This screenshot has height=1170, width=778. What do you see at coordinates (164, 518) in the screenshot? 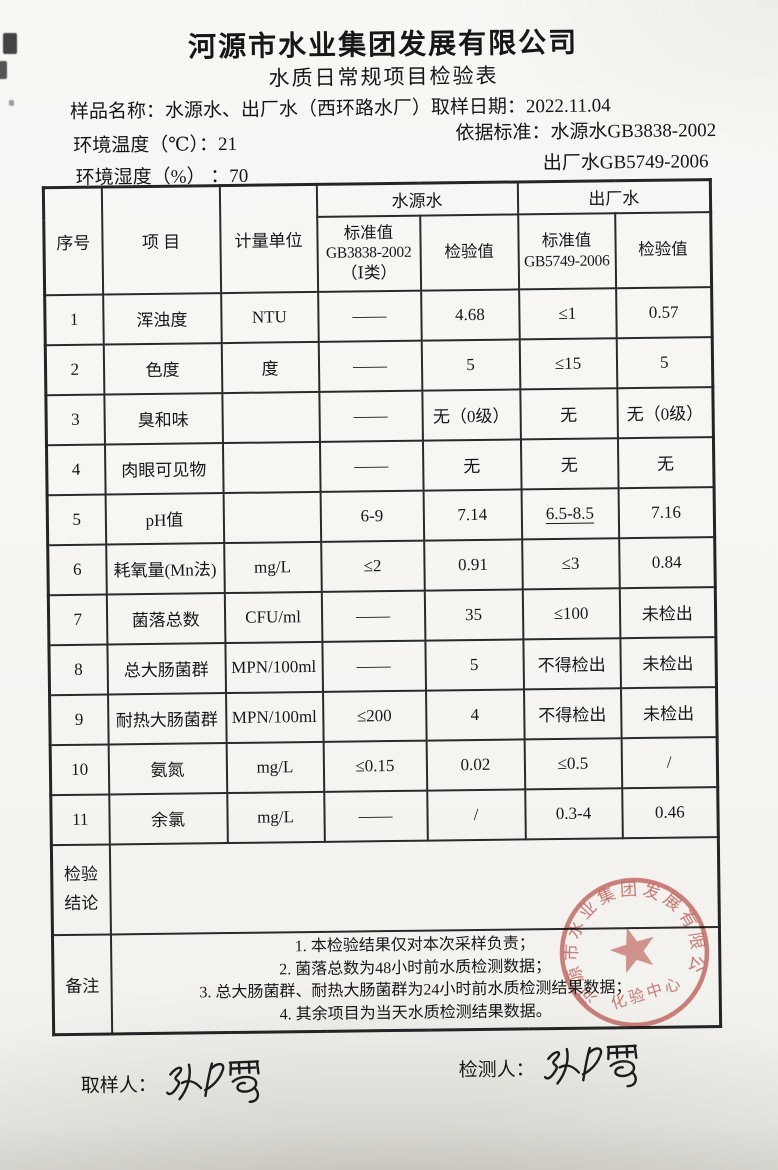
I see `row-item: pH值` at bounding box center [164, 518].